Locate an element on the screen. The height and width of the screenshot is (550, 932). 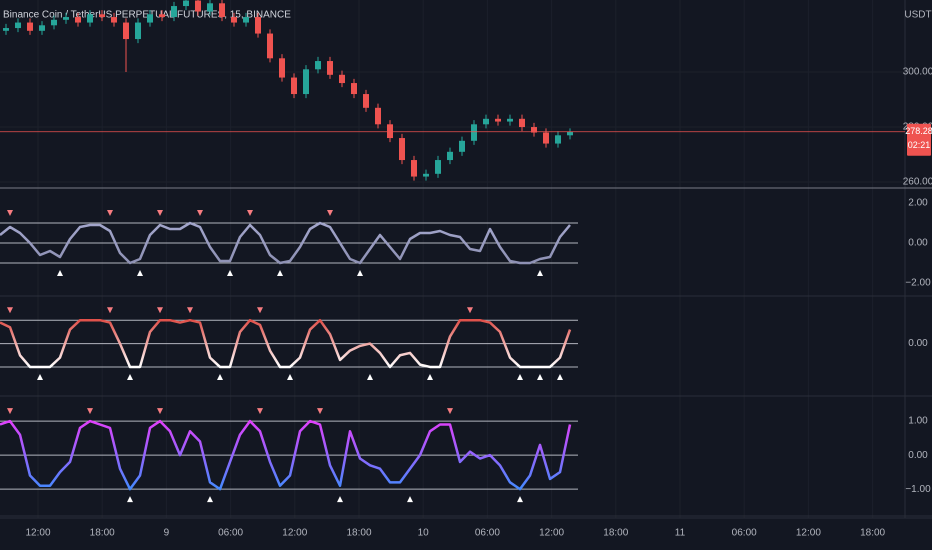
unit-label: USDT is located at coordinates (917, 15).